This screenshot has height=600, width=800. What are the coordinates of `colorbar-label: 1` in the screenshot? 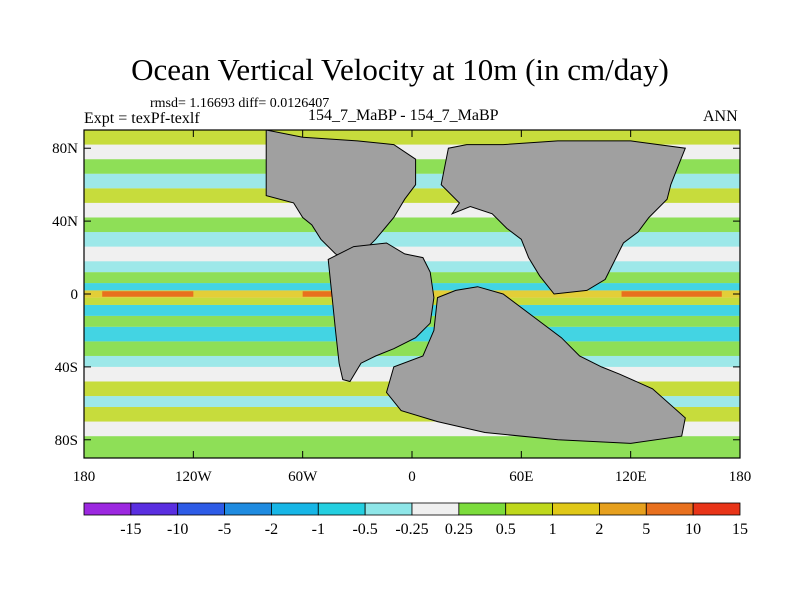 It's located at (553, 529).